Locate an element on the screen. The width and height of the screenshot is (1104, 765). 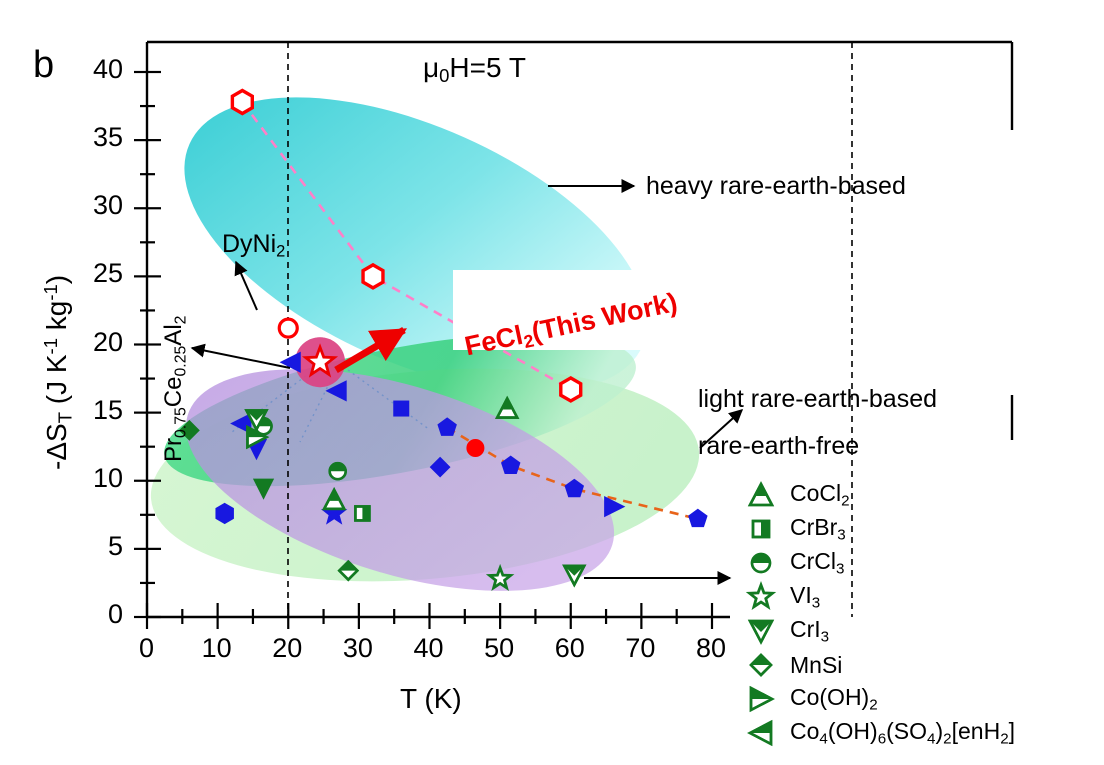
legend-item-vi3: VI3 is located at coordinates (782, 597).